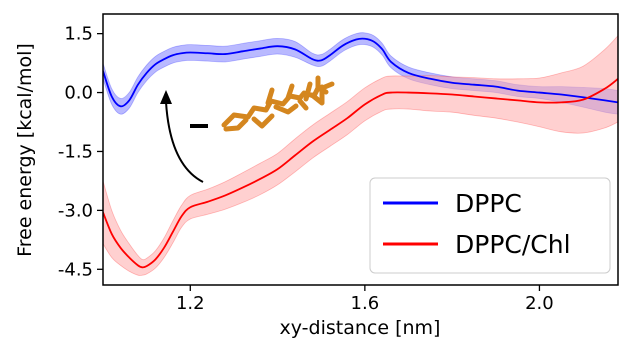 The image size is (619, 339). What do you see at coordinates (25, 150) in the screenshot?
I see `y-axis-label: Free energy [kcal/mol]` at bounding box center [25, 150].